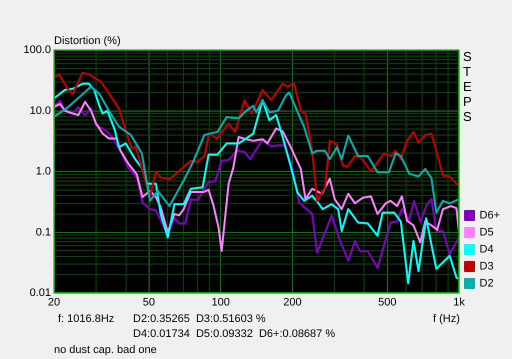 The height and width of the screenshot is (359, 512). Describe the element at coordinates (459, 302) in the screenshot. I see `x-tick-label: 1k` at that location.